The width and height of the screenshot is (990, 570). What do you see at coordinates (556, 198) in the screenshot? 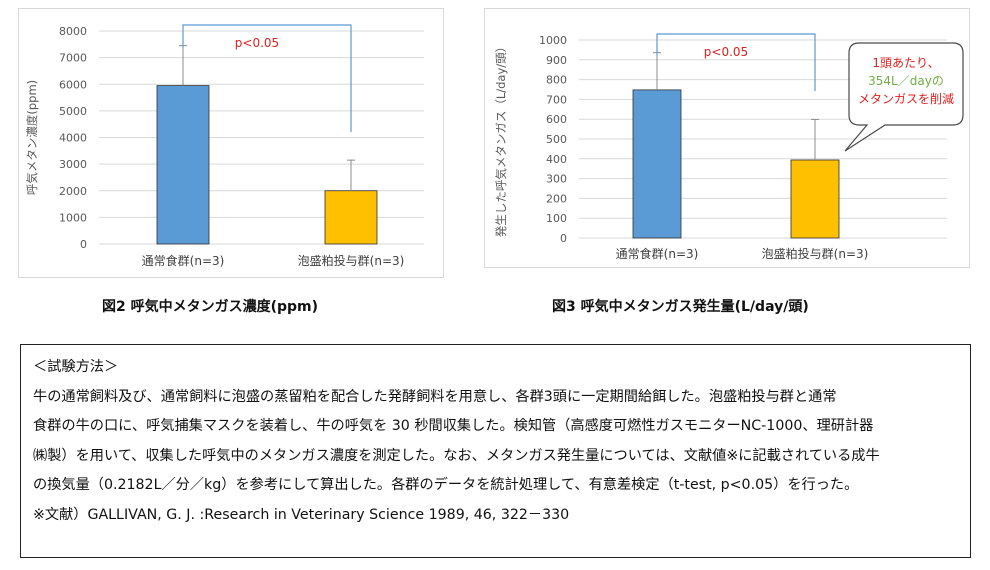
I see `y-tick-label: 200` at bounding box center [556, 198].